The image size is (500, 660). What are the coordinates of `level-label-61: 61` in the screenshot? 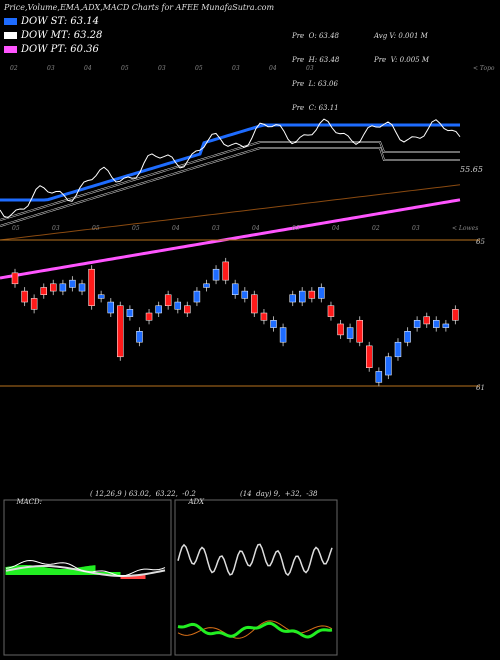 It's located at (480, 388).